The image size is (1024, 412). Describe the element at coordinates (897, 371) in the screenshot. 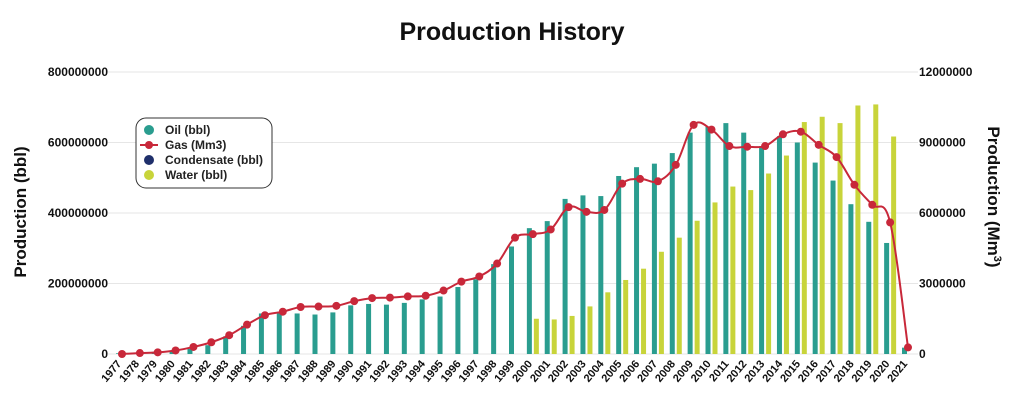

I see `x-tick-label: 2021` at that location.